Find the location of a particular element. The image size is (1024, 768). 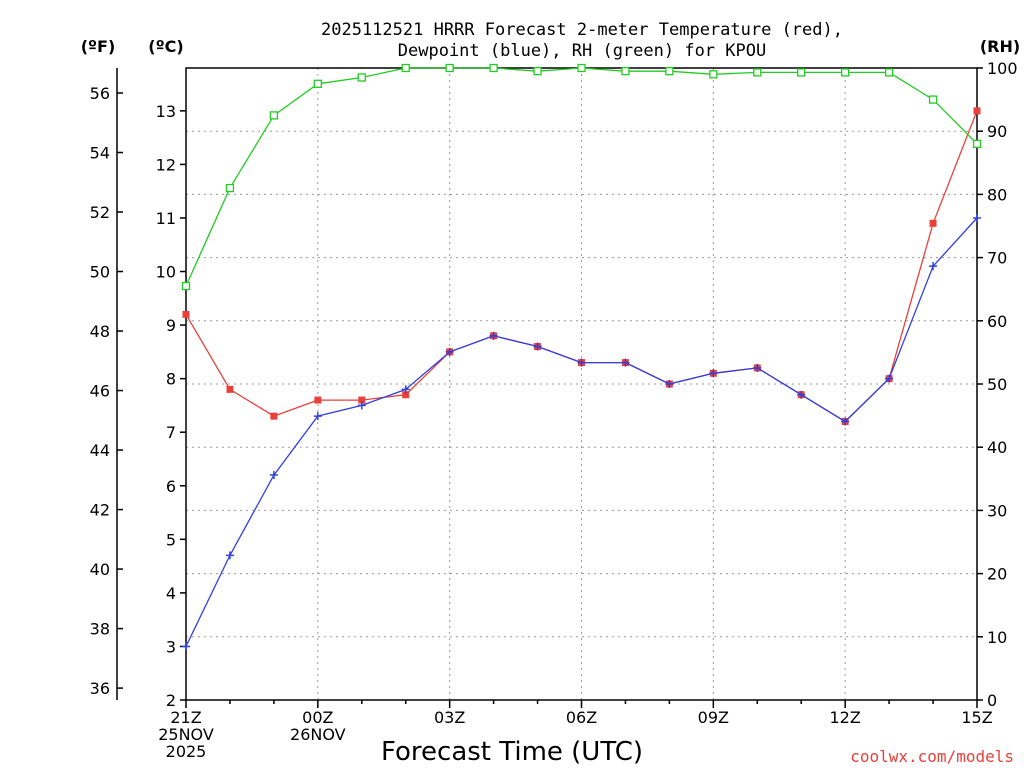

rh-tick-label: 50 is located at coordinates (997, 384).